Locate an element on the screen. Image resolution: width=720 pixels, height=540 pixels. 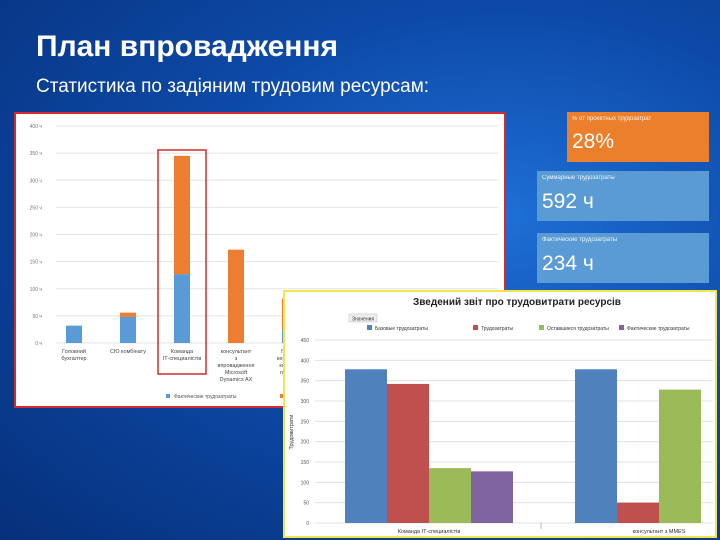
kpi-actual-value: 234 ч is located at coordinates (568, 263).